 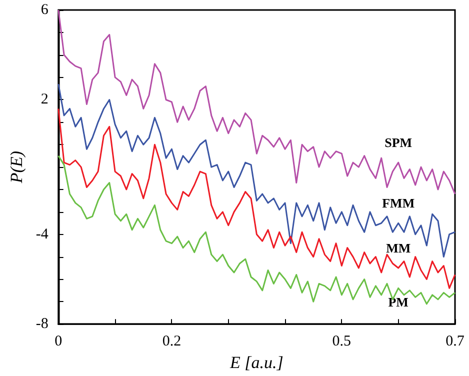 What do you see at coordinates (44, 100) in the screenshot?
I see `y-tick-label: 2` at bounding box center [44, 100].